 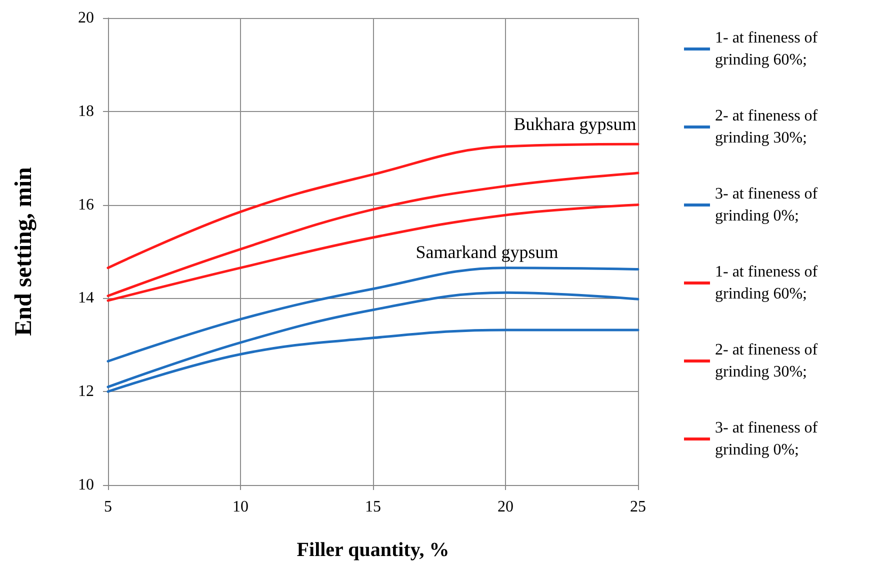 What do you see at coordinates (240, 507) in the screenshot?
I see `x-tick-label: 10` at bounding box center [240, 507].